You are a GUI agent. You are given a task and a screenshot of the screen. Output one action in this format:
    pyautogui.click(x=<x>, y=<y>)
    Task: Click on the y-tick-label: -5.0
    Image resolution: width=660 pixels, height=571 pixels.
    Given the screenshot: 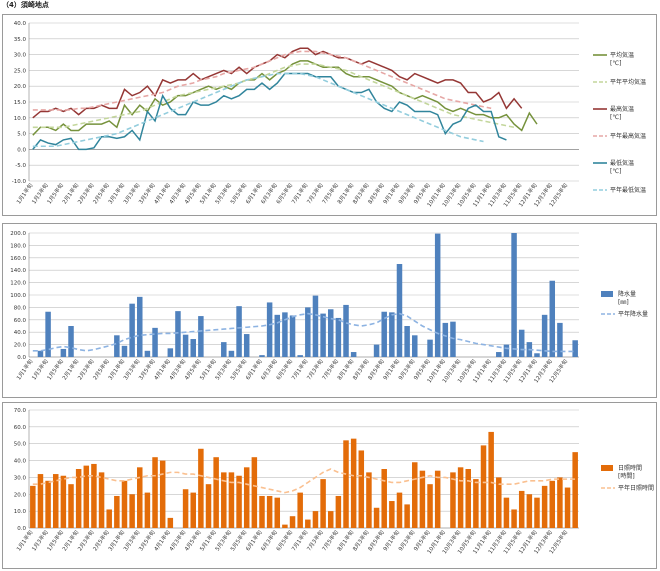 What is the action you would take?
    pyautogui.click(x=20, y=166)
    